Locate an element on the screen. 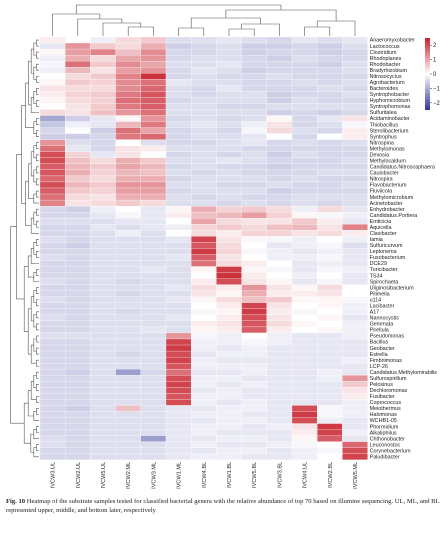 The height and width of the screenshot is (533, 448). genus-label: Fusibacter is located at coordinates (382, 397).